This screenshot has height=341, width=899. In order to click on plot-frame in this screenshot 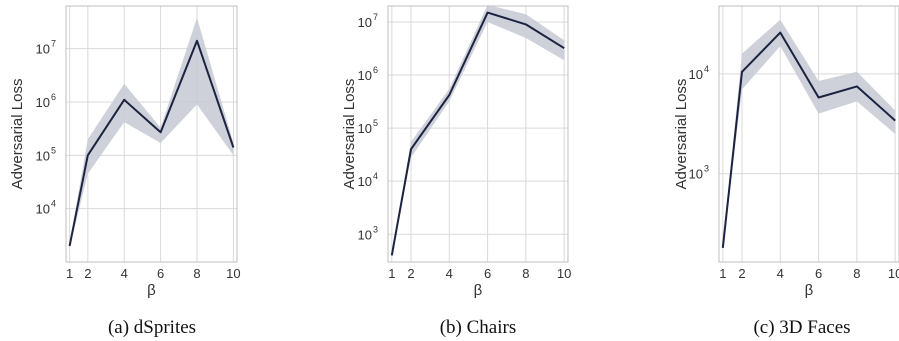, I will do `click(151, 134)`.